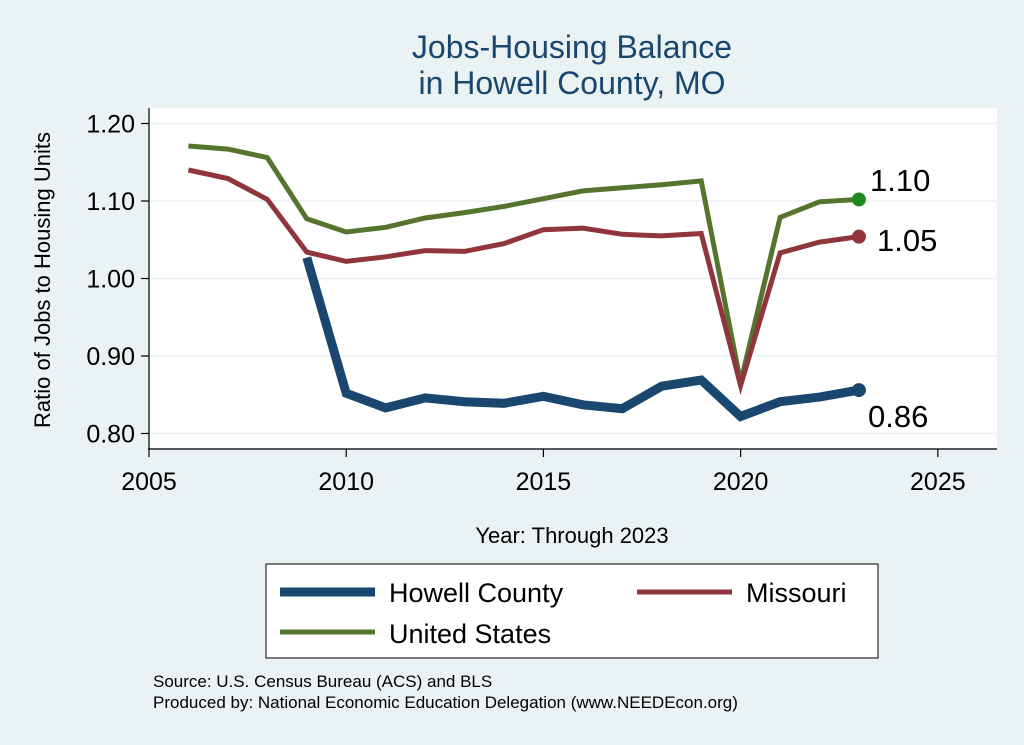  I want to click on x-tick-label-2015: 2015, so click(544, 482).